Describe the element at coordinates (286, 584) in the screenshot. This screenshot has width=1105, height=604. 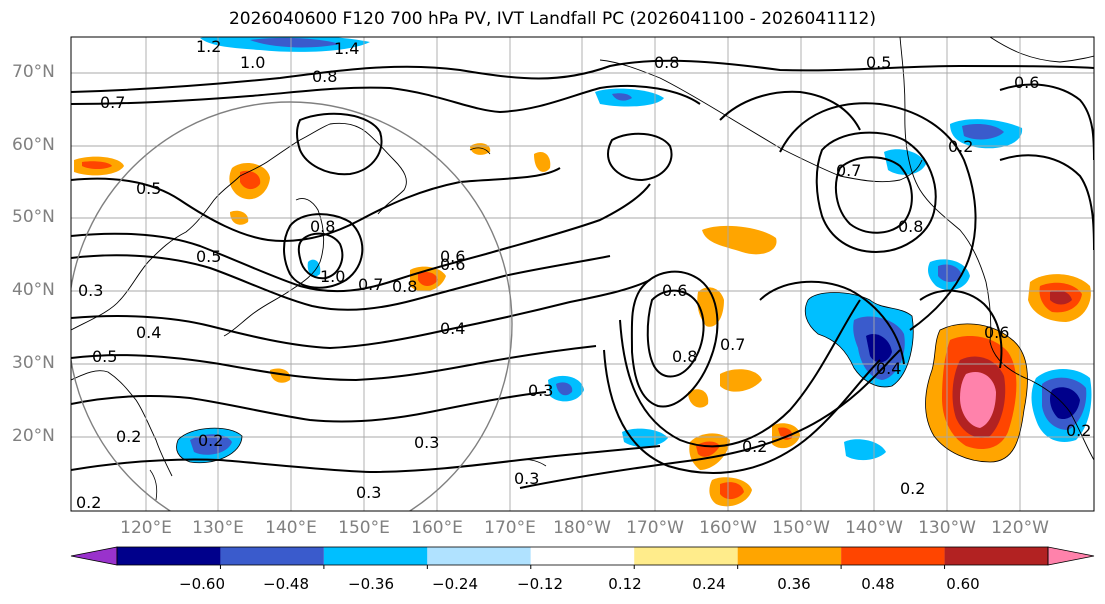
I see `colorbar-tick-label: −0.48` at that location.